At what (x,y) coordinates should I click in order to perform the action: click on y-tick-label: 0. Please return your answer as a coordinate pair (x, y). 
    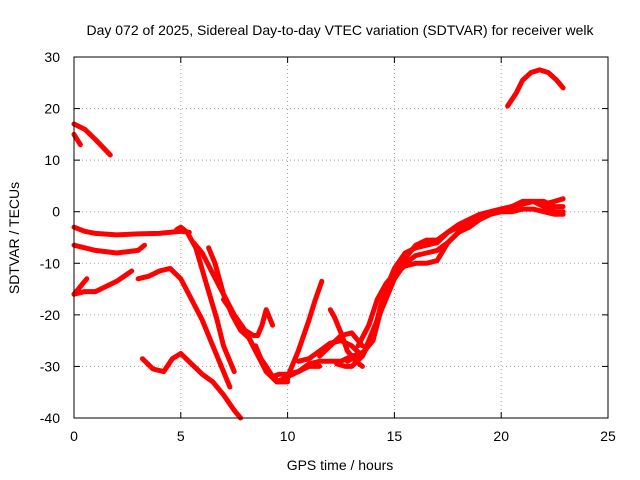
    Looking at the image, I should click on (56, 212).